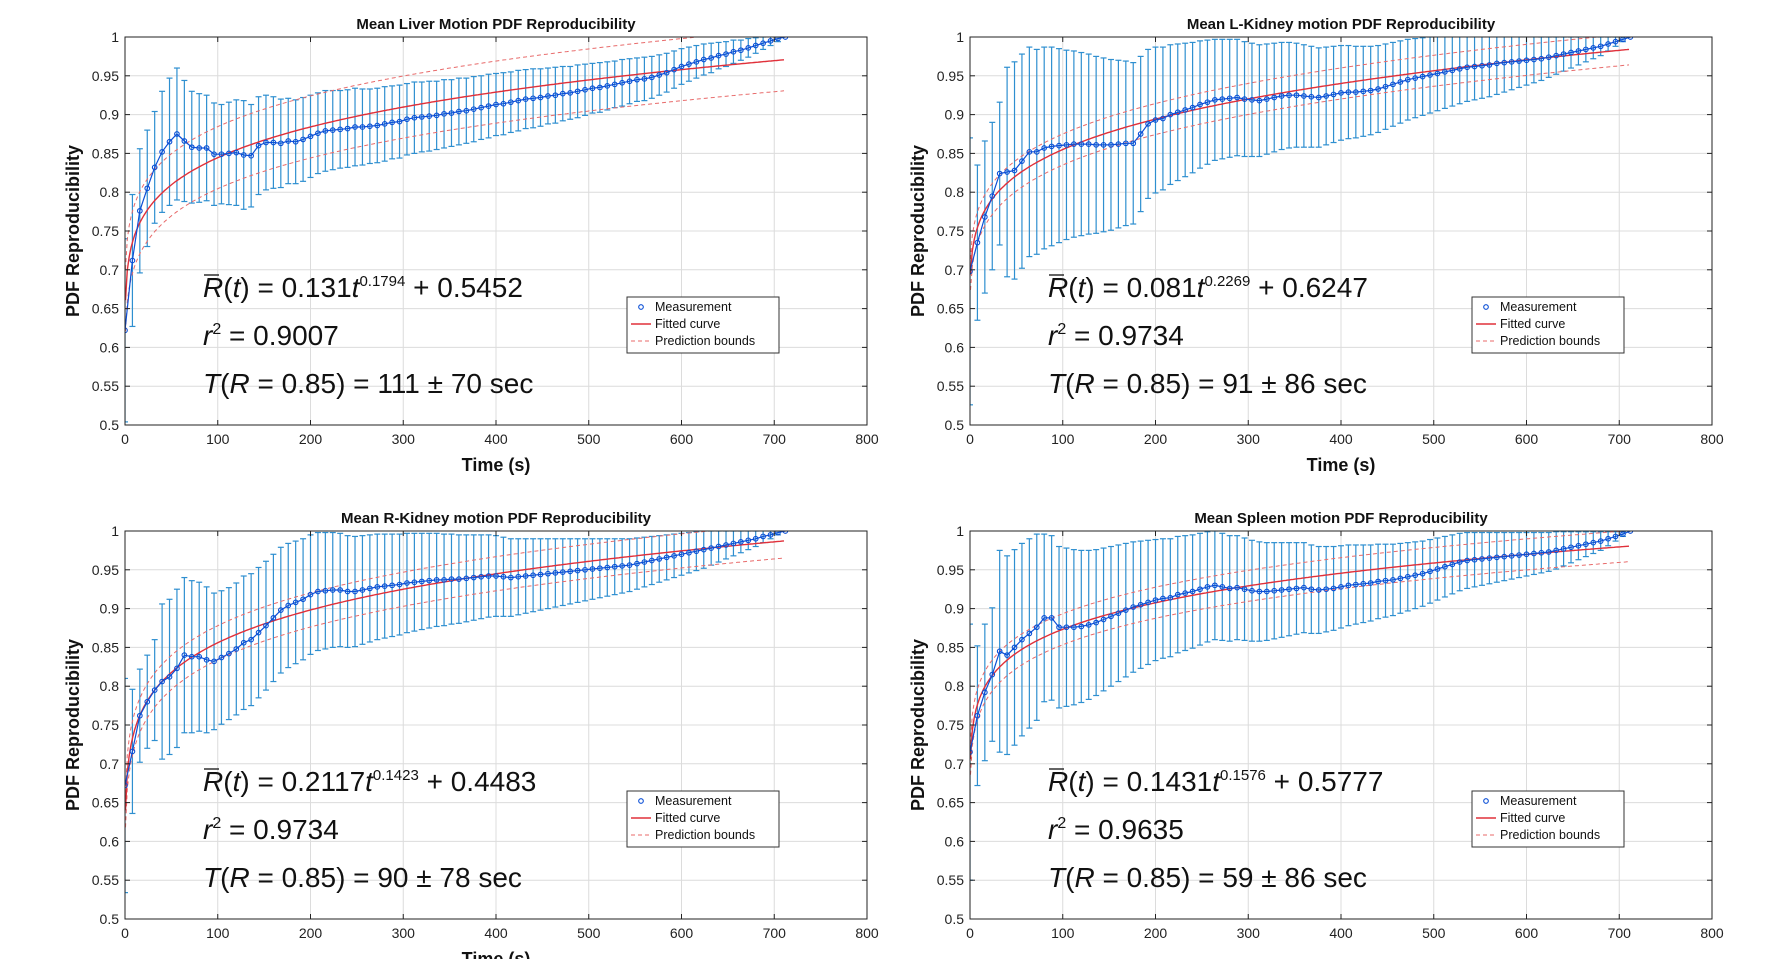  I want to click on prediction-bound-upper, so click(419, 662).